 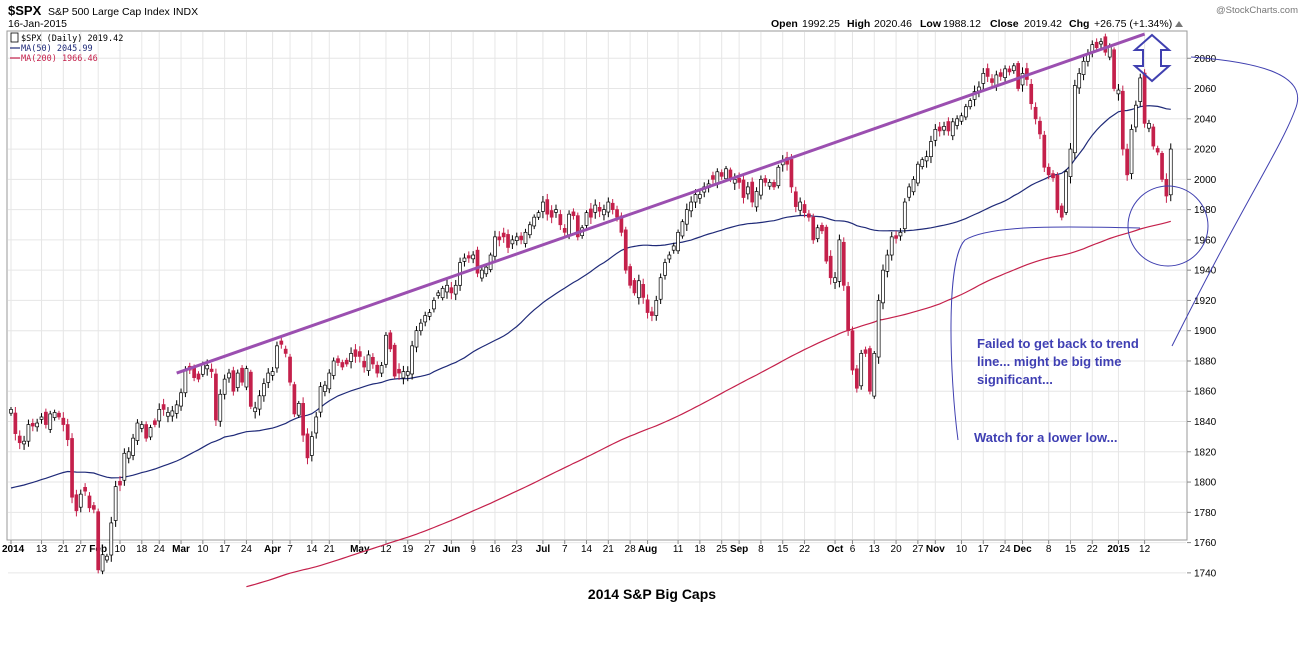 What do you see at coordinates (495, 549) in the screenshot?
I see `x-tick-label: 16` at bounding box center [495, 549].